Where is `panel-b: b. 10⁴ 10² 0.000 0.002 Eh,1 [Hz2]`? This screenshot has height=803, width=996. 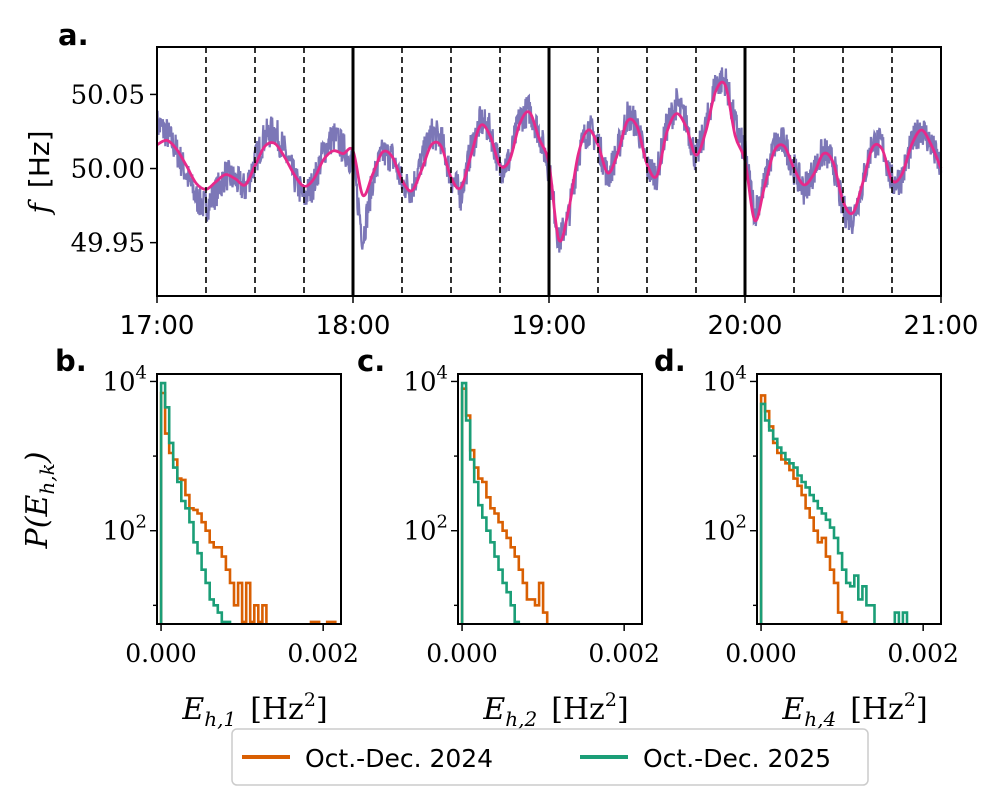
panel-b: b. 10⁴ 10² 0.000 0.002 Eh,1 [Hz2] is located at coordinates (207, 537).